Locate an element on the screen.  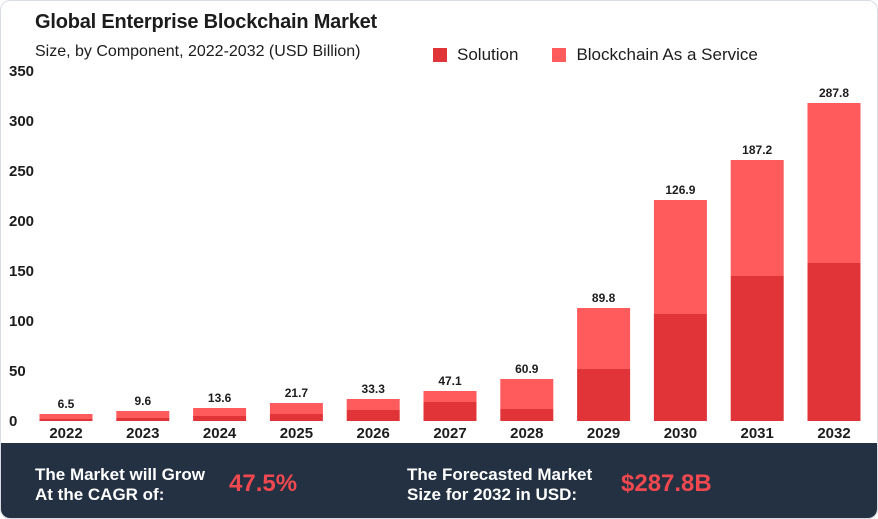
y-tick-label: 350 is located at coordinates (21, 71).